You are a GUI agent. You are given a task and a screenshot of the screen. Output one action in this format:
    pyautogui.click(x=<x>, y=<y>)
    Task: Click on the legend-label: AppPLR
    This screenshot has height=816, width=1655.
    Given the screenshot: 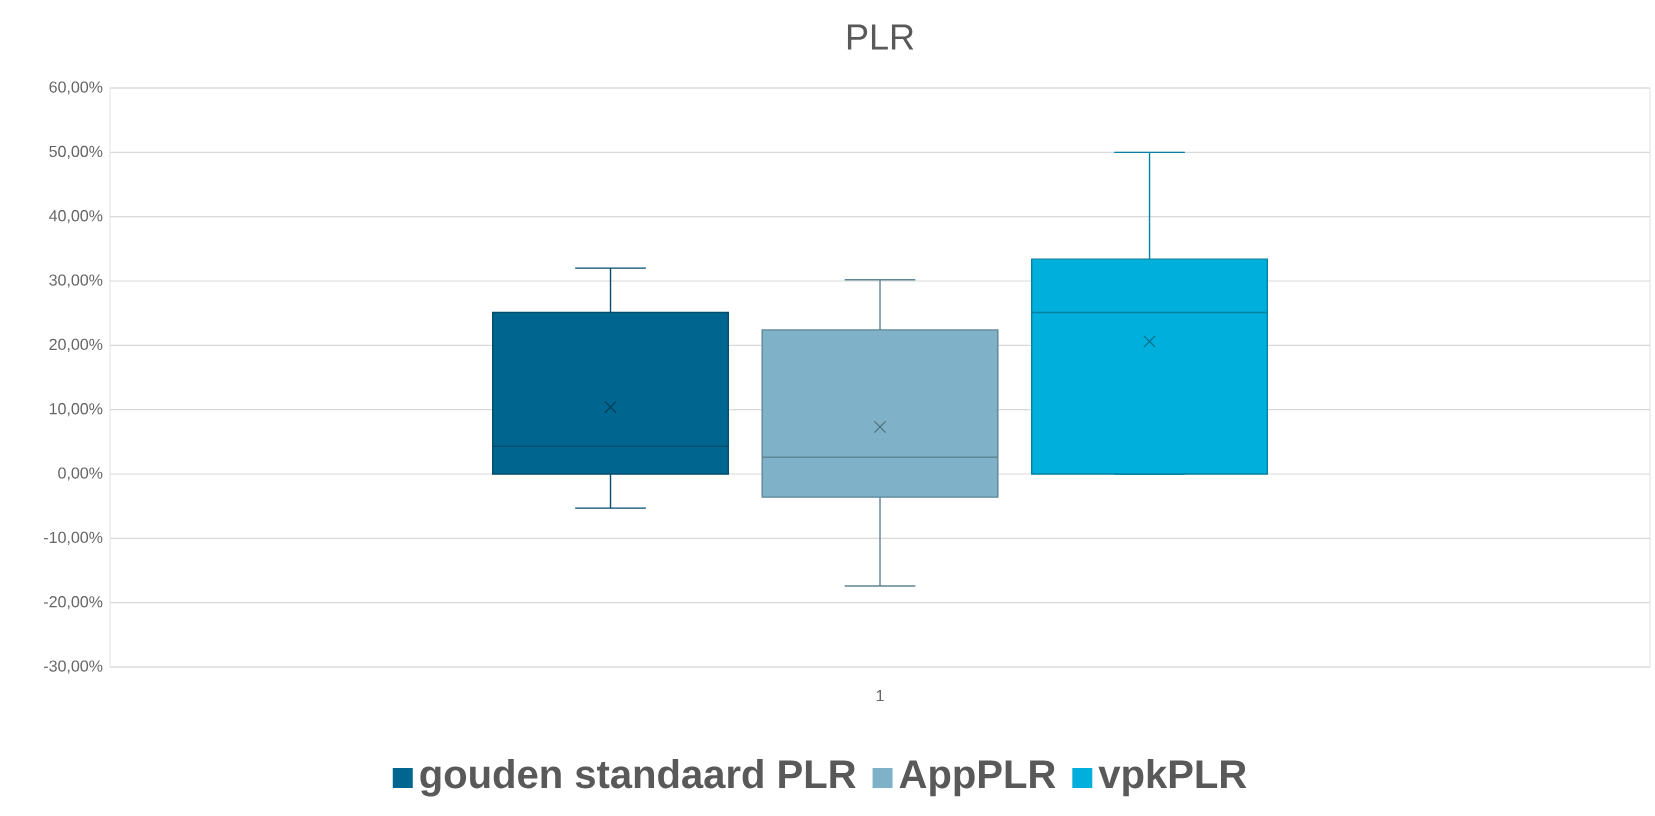 What is the action you would take?
    pyautogui.click(x=977, y=778)
    